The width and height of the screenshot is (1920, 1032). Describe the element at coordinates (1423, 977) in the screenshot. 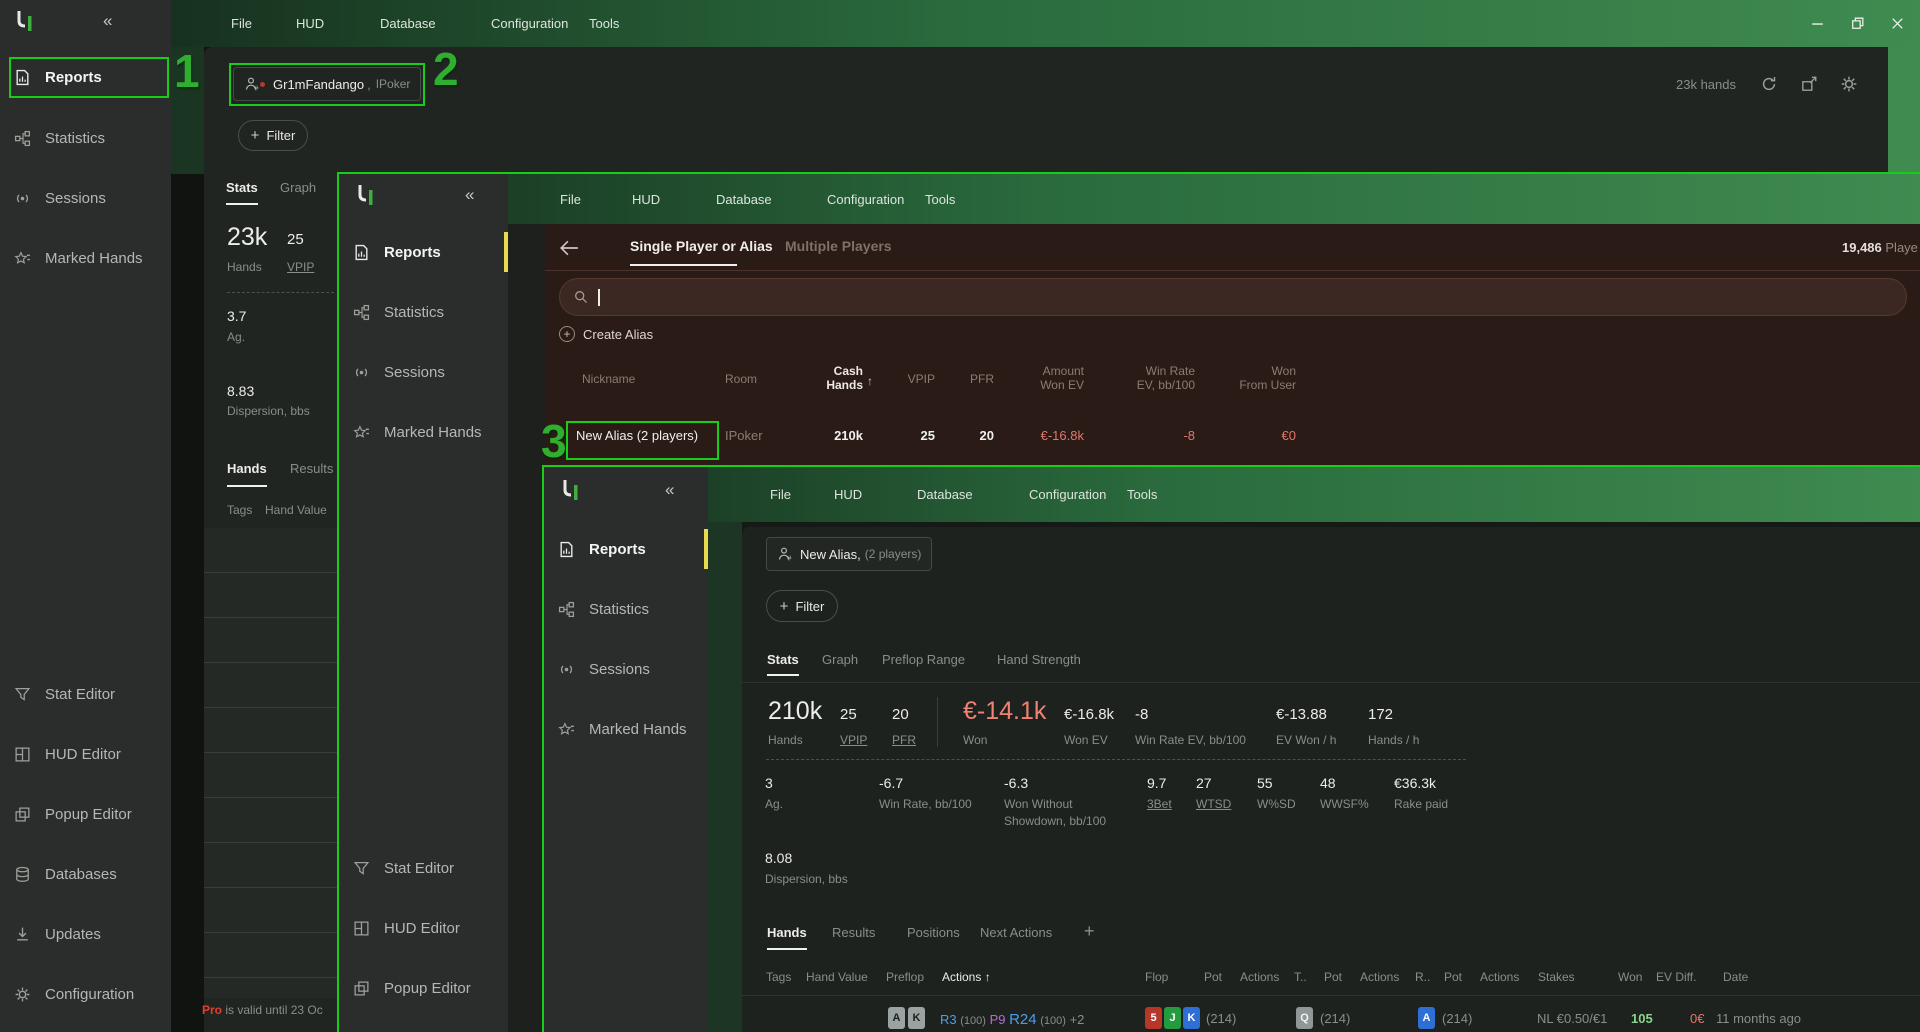

I see `col-river: R..` at that location.